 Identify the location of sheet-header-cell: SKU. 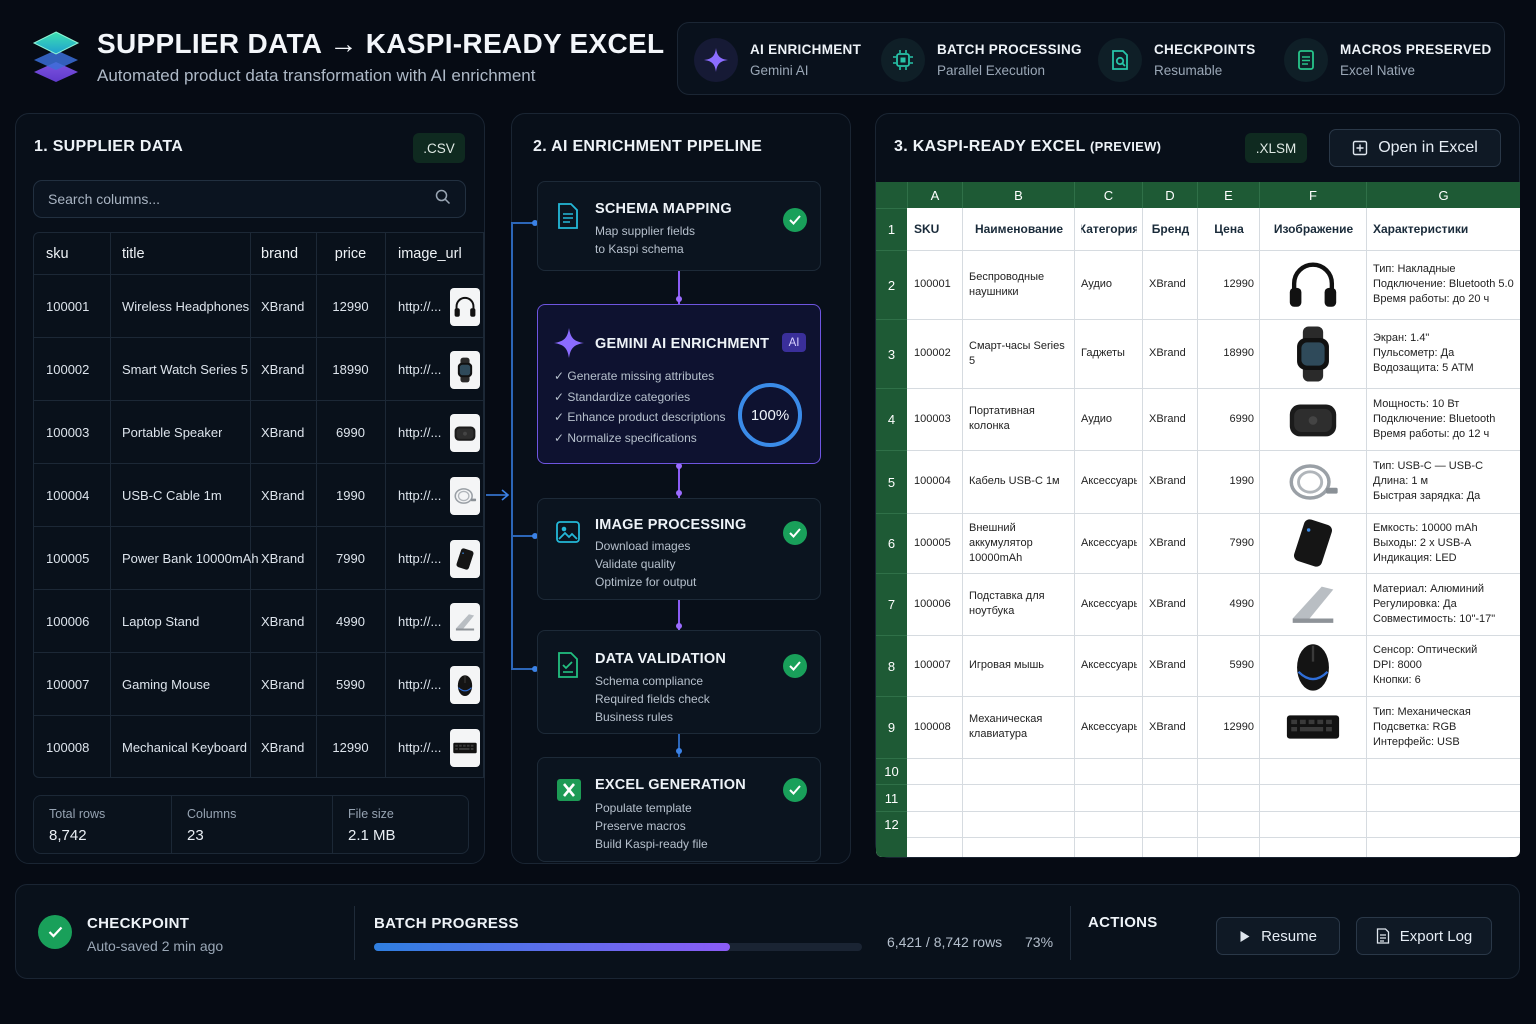
(927, 228).